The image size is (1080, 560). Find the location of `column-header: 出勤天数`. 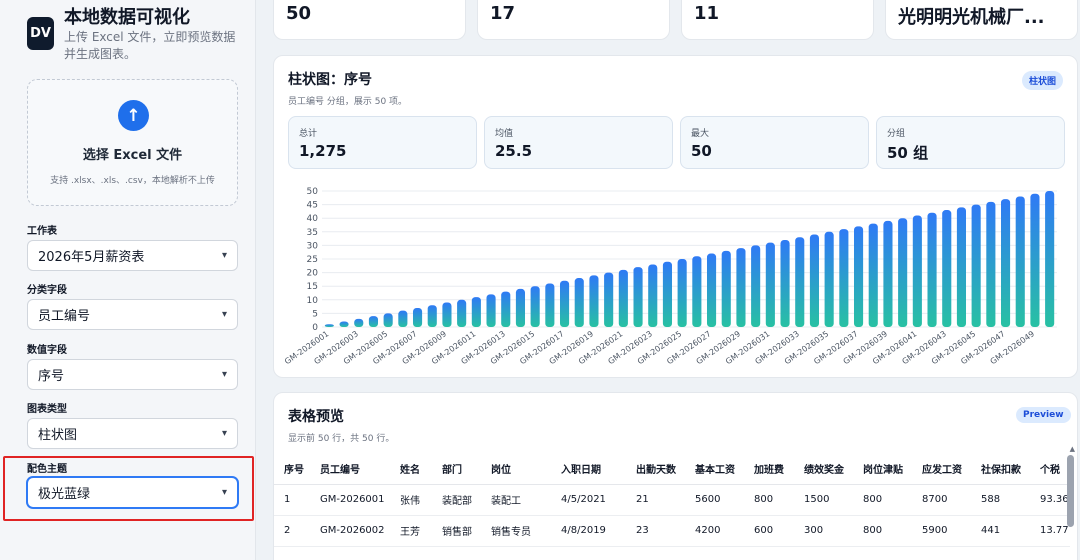

column-header: 出勤天数 is located at coordinates (655, 469).